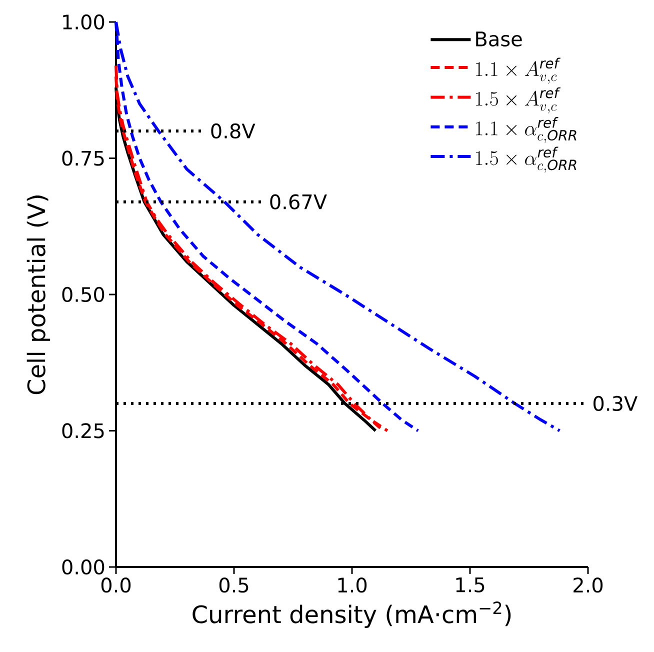  What do you see at coordinates (526, 130) in the screenshot?
I see `legend-label: $1.1\times \alpha^{\mathit{ref}}_{c,\mathit{ORR}}$` at bounding box center [526, 130].